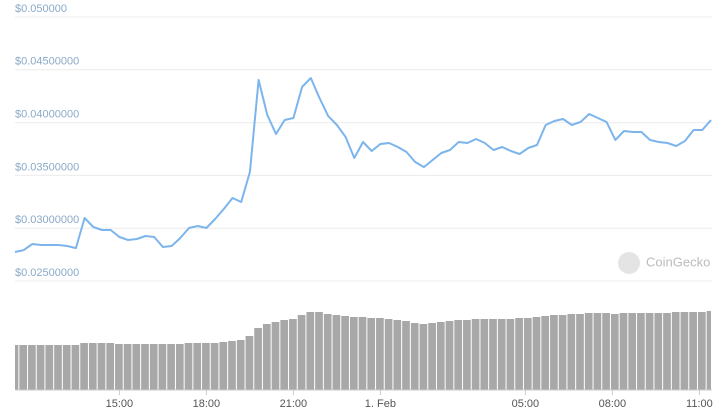  I want to click on x-tick-label: 21:00, so click(294, 404).